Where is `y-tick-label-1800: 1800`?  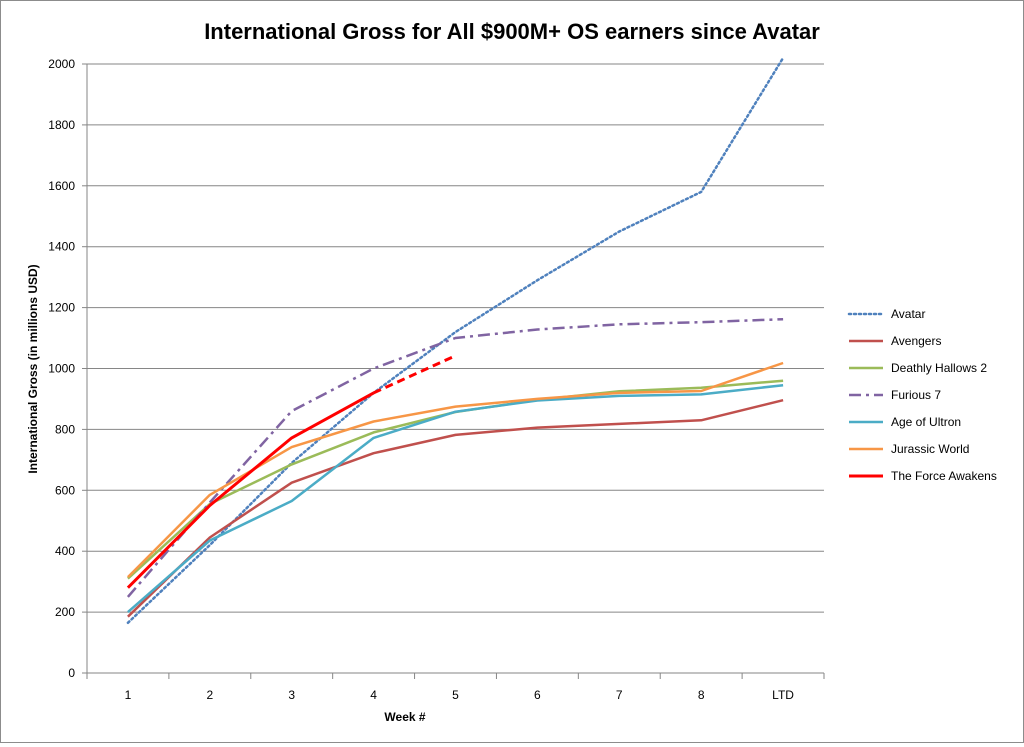
y-tick-label-1800: 1800 is located at coordinates (61, 125).